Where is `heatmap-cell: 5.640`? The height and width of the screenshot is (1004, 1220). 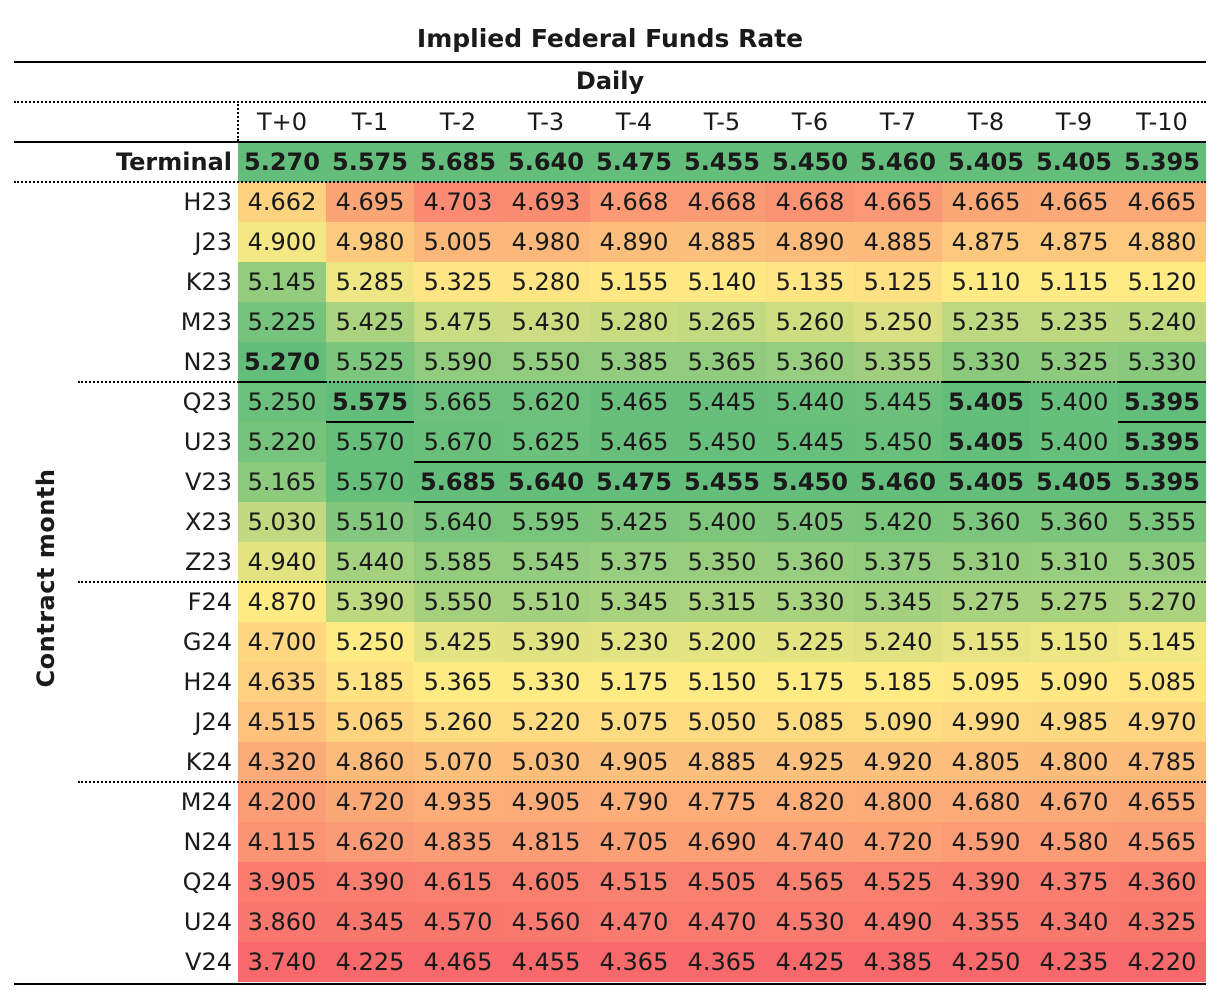 heatmap-cell: 5.640 is located at coordinates (458, 522).